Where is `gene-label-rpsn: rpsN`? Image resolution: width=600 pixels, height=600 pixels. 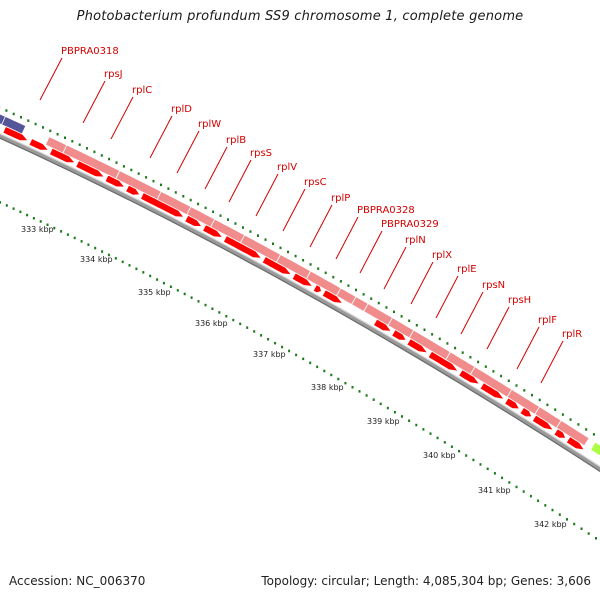 gene-label-rpsn: rpsN is located at coordinates (493, 285).